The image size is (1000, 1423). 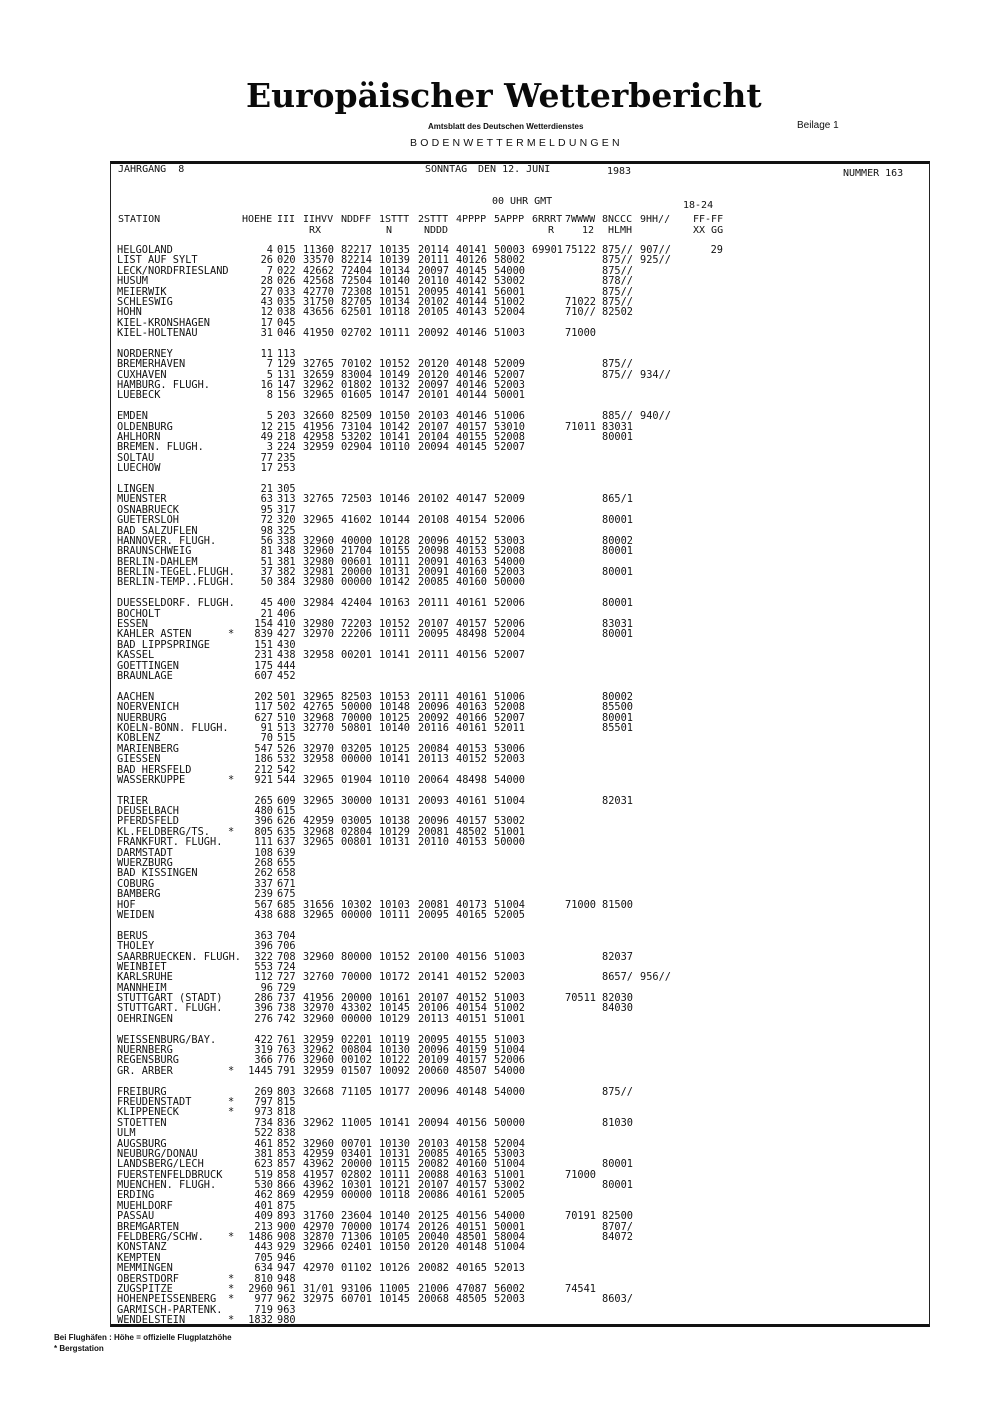 I want to click on value-hoehe: 634, so click(x=263, y=1268).